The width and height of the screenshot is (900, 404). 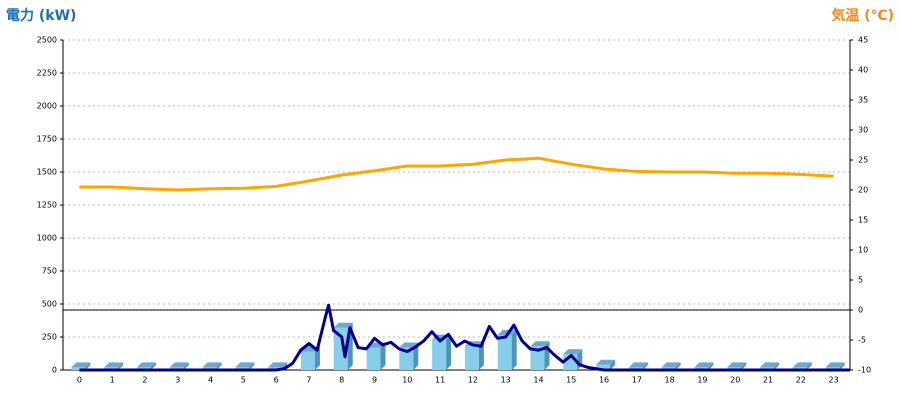 I want to click on y2-tick-label: 35, so click(x=863, y=100).